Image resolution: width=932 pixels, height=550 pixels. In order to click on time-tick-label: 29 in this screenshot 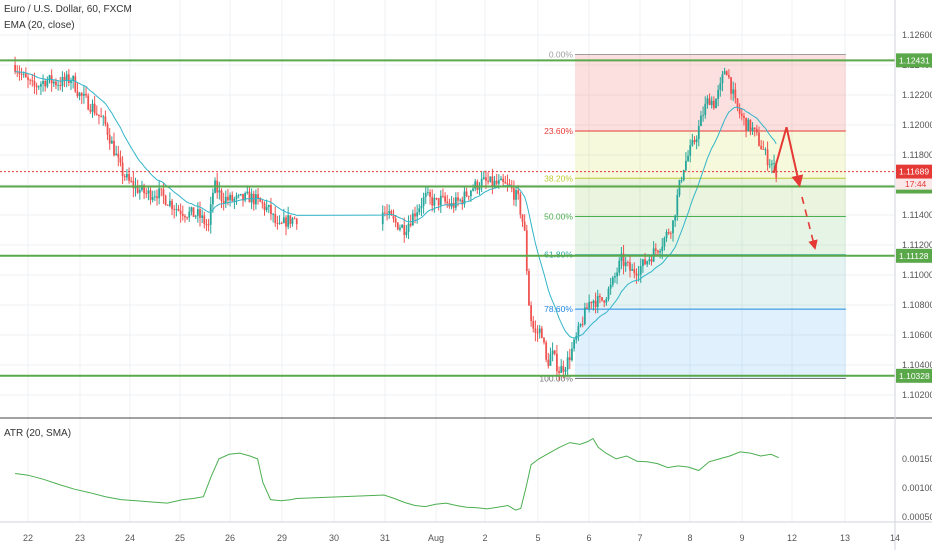, I will do `click(282, 538)`.